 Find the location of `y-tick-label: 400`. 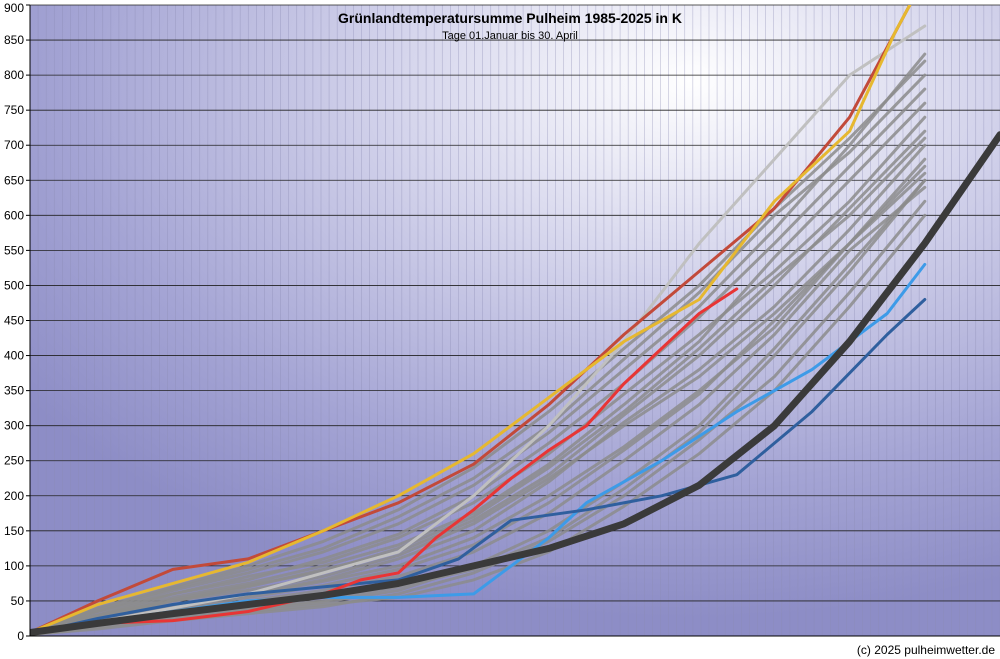

y-tick-label: 400 is located at coordinates (14, 356).